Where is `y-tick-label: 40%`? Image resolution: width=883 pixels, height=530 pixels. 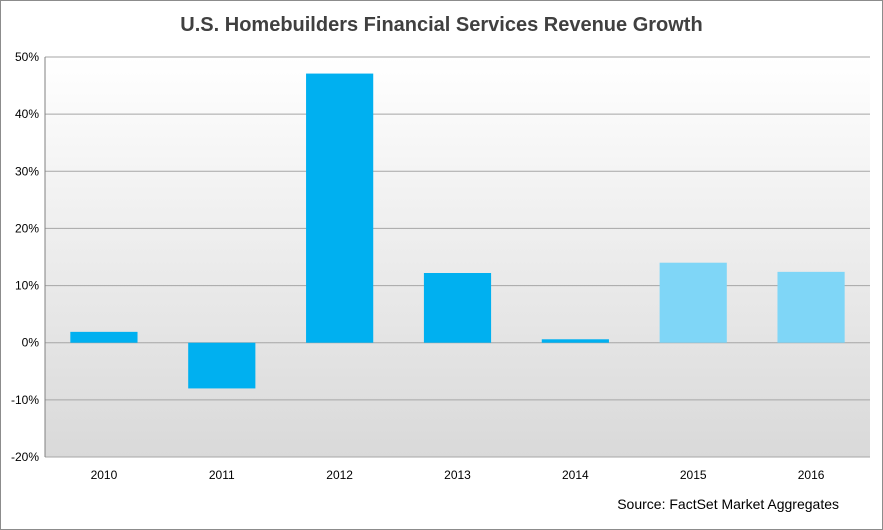
y-tick-label: 40% is located at coordinates (27, 114).